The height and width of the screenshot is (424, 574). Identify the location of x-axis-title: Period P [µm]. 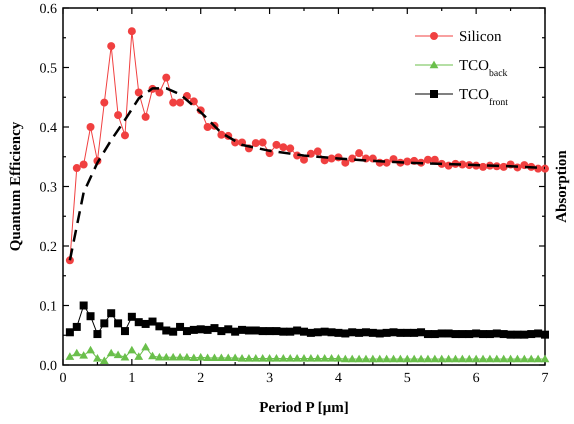
(304, 408).